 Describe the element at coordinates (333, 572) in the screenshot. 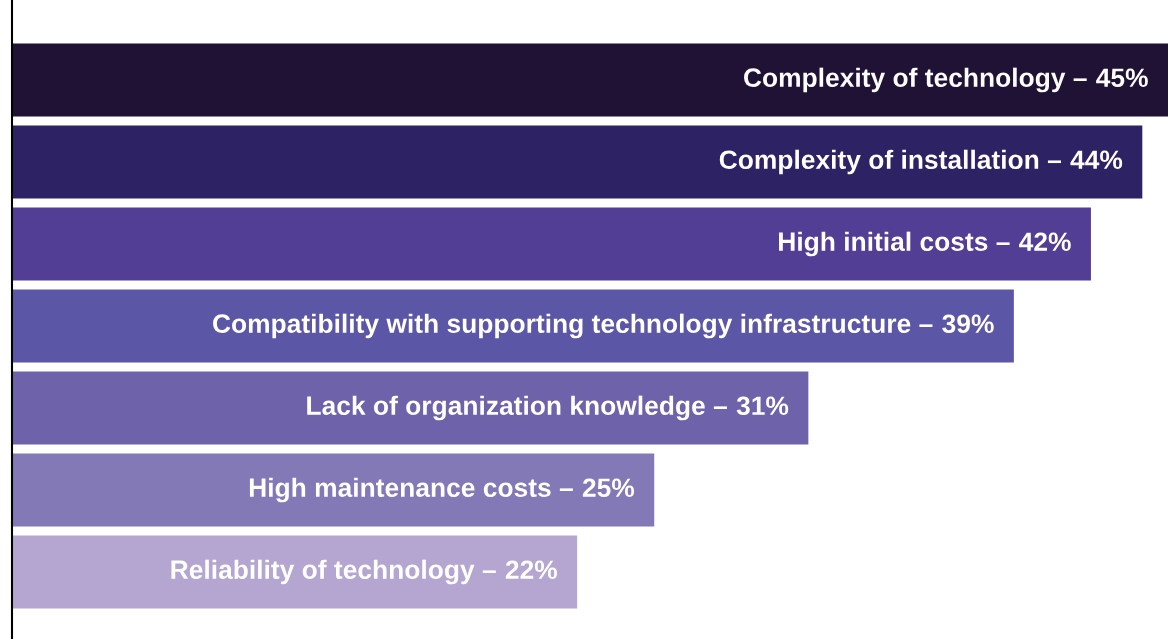

I see `y-tick-label: Reliability of technology –` at that location.